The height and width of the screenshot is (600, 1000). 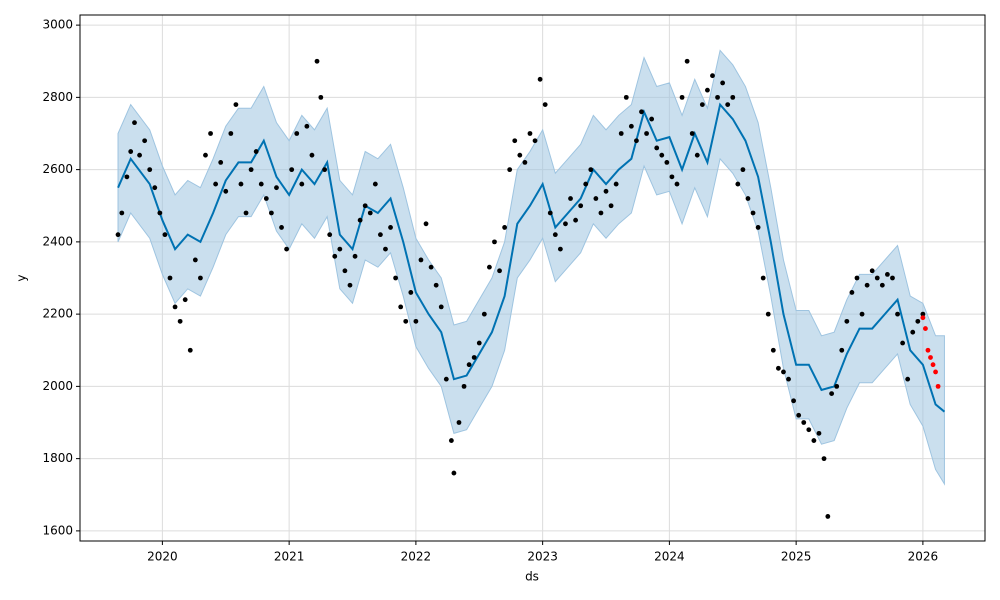 I want to click on y-tick-label: 1600, so click(x=57, y=530).